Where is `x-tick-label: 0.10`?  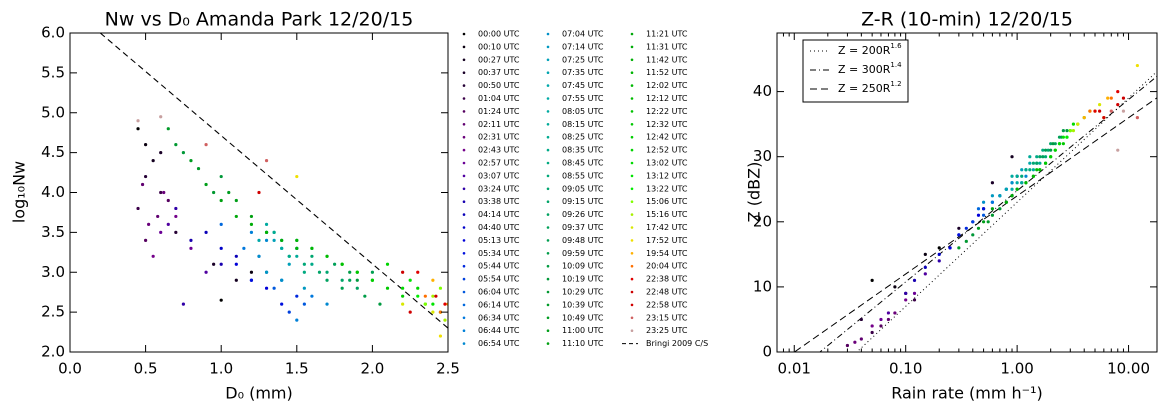 x-tick-label: 0.10 is located at coordinates (905, 369).